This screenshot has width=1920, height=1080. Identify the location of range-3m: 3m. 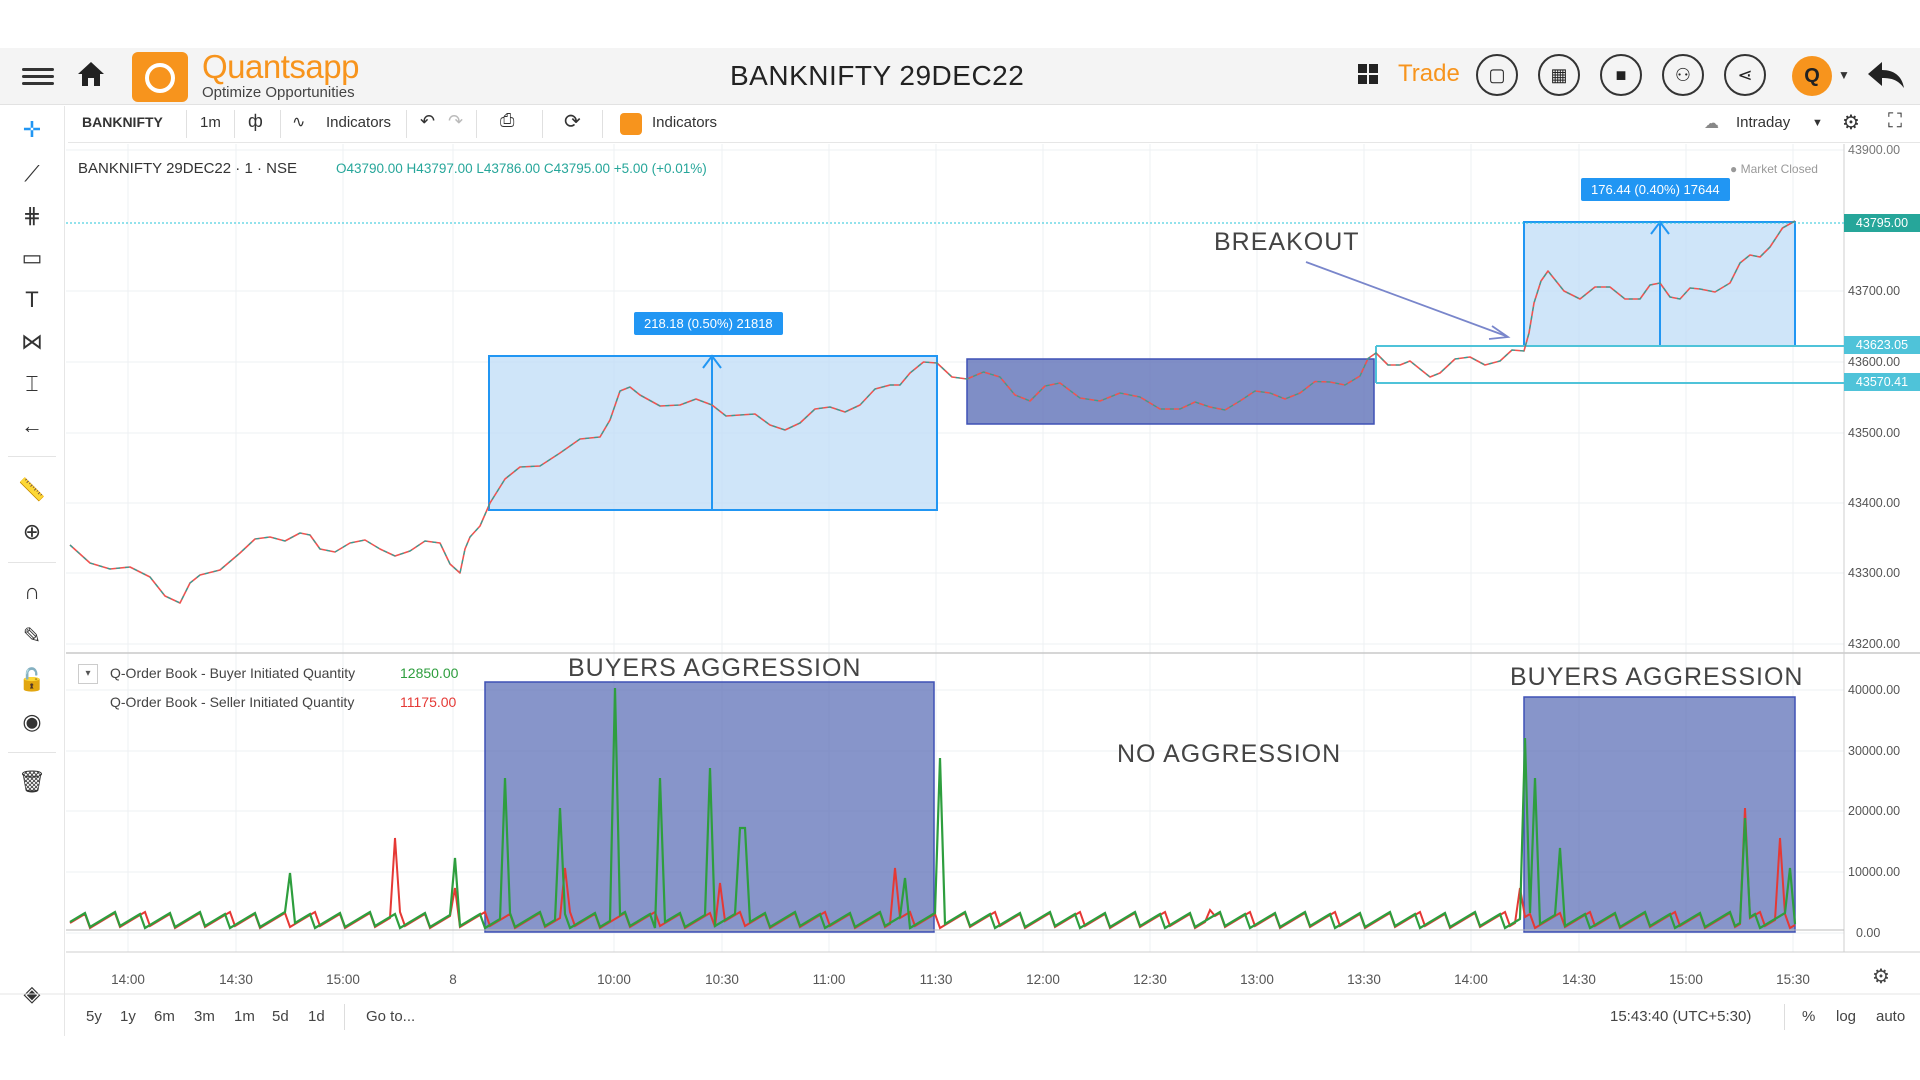
(204, 1016).